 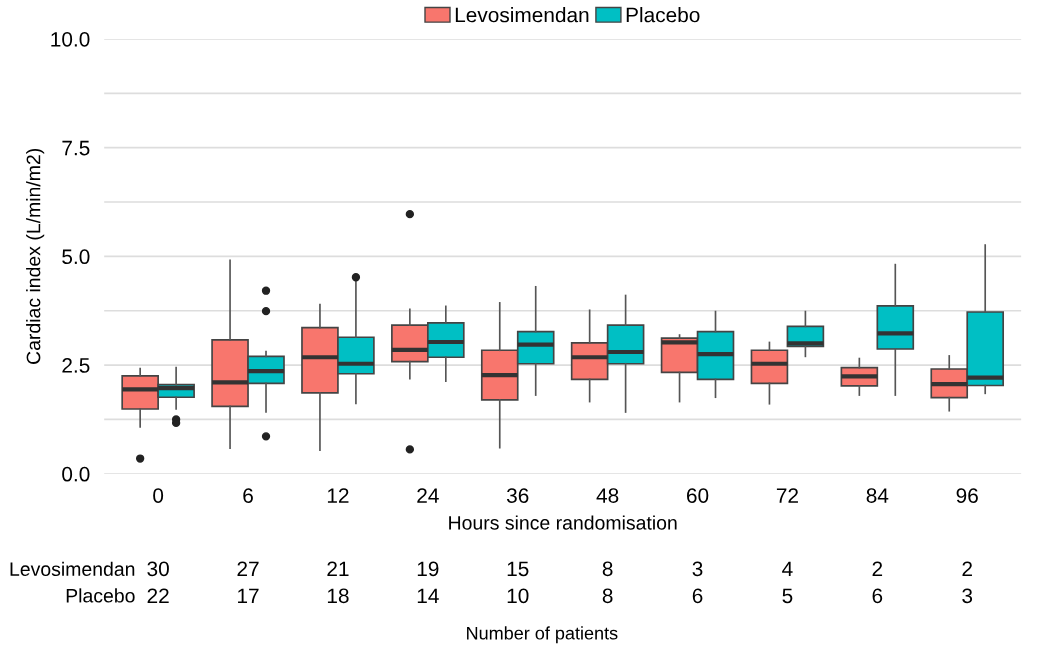 I want to click on text: 15 10, so click(x=518, y=582).